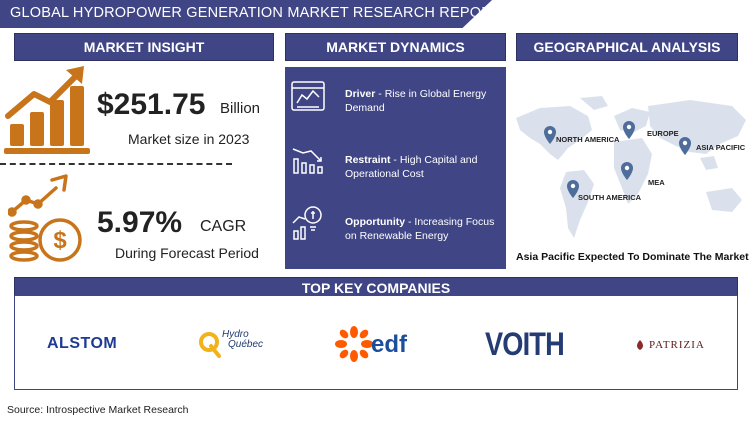  I want to click on market-insight-header-label: MARKET INSIGHT, so click(144, 47).